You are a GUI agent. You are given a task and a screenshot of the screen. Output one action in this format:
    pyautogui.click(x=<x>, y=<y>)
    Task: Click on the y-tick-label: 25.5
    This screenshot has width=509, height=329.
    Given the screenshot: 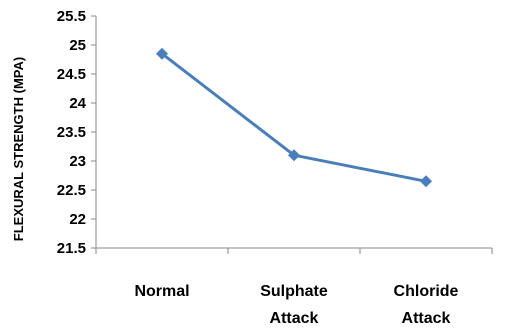 What is the action you would take?
    pyautogui.click(x=71, y=16)
    